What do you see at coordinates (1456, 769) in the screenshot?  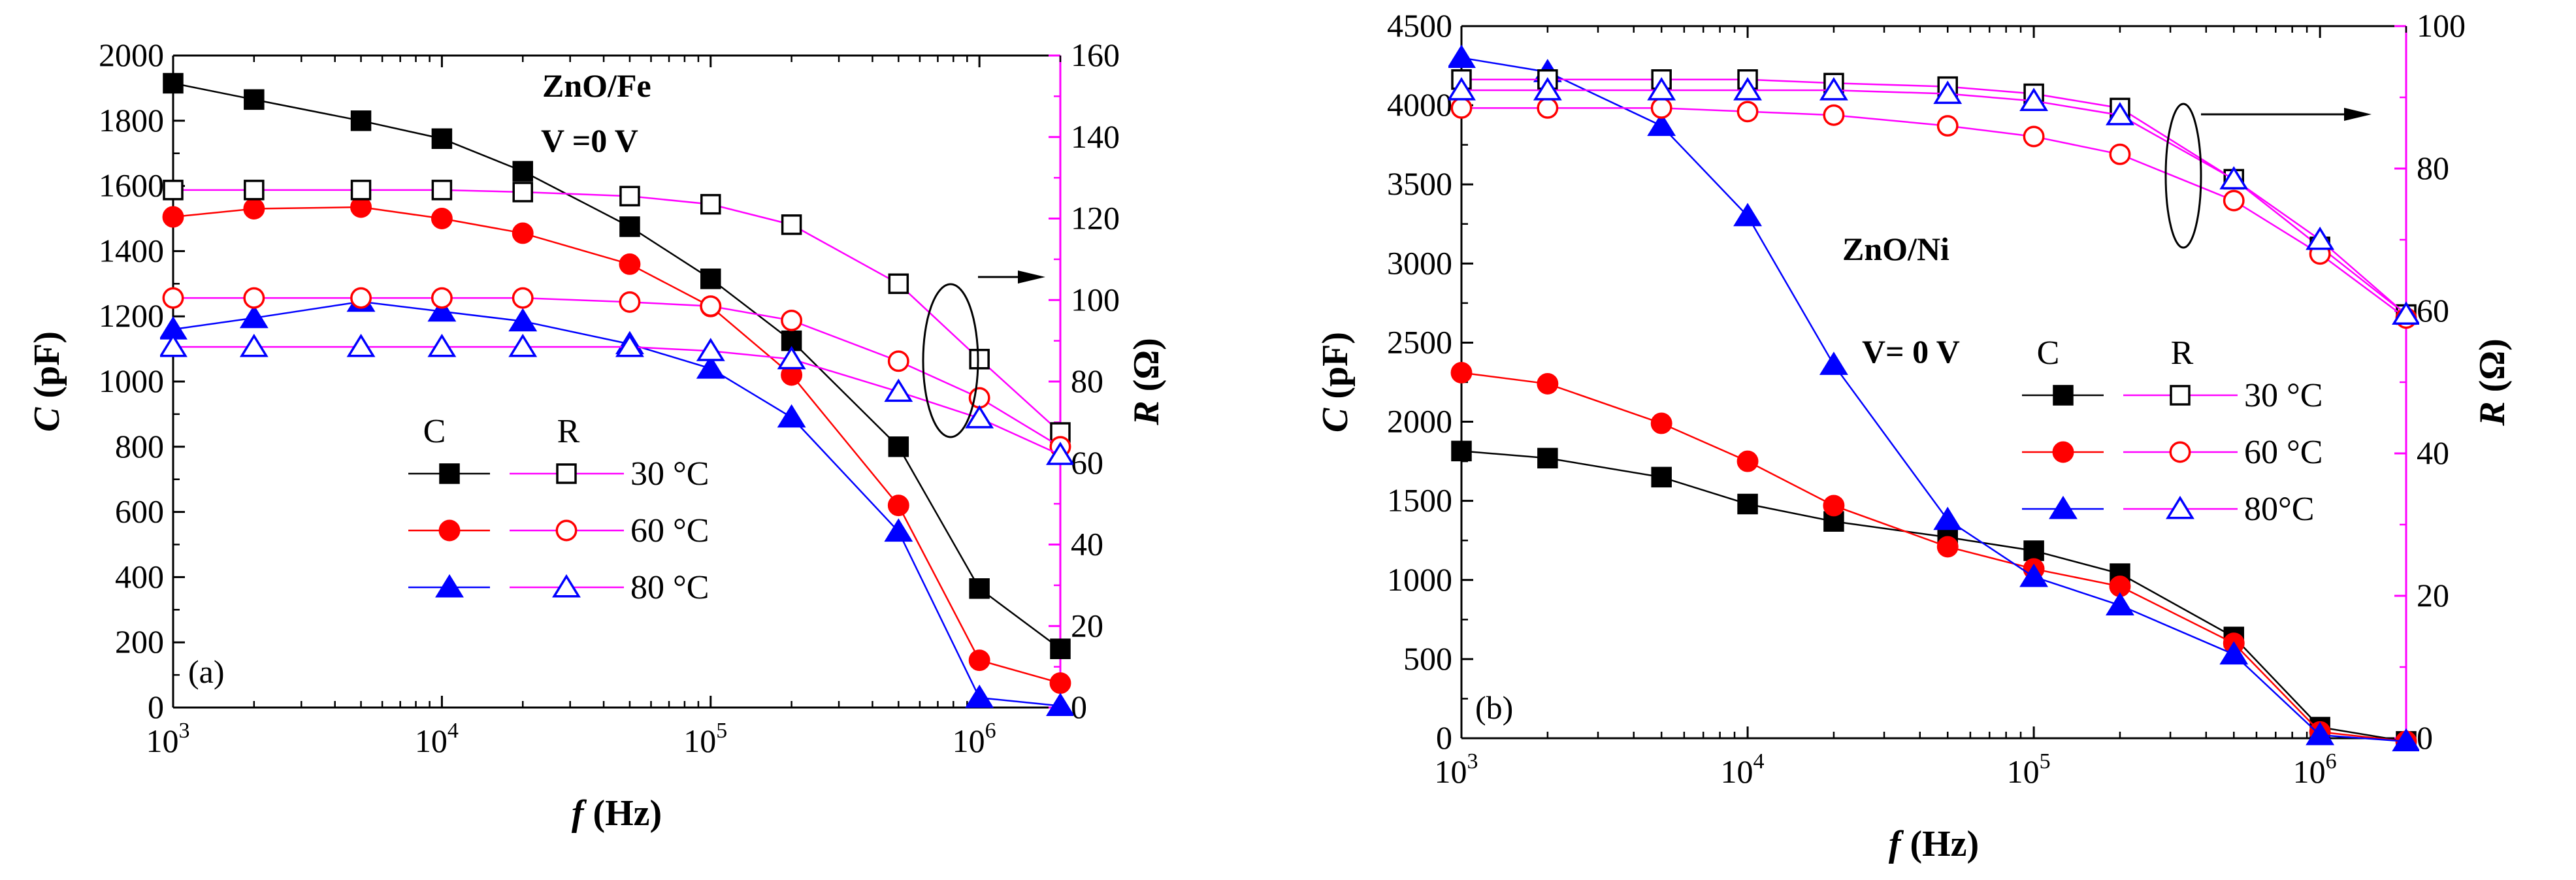 I see `x-tick-label: 10³` at bounding box center [1456, 769].